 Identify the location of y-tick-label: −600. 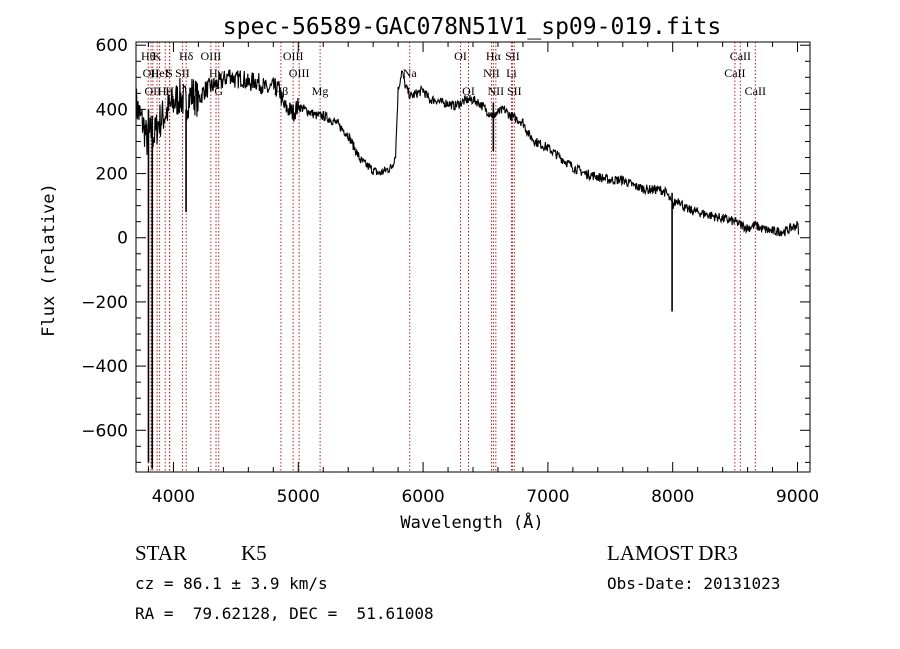
(104, 431).